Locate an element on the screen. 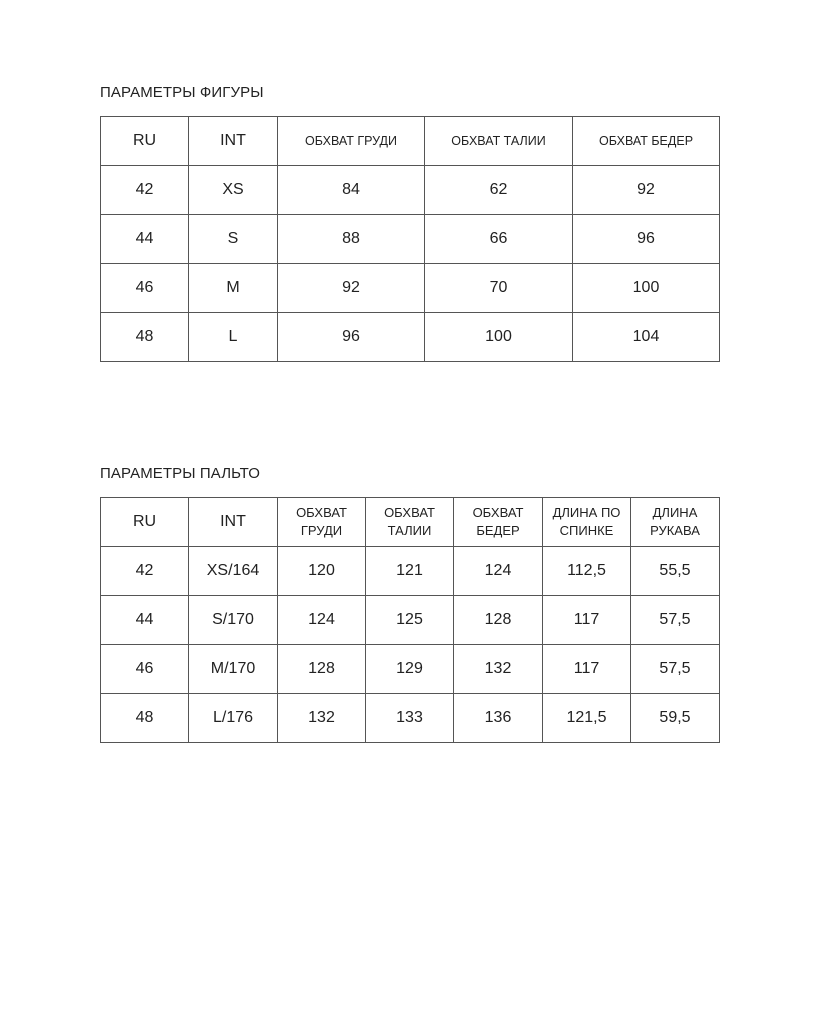 Image resolution: width=819 pixels, height=1024 pixels. table-row: 46 M/170 128 129 132 117 57,5 is located at coordinates (410, 669).